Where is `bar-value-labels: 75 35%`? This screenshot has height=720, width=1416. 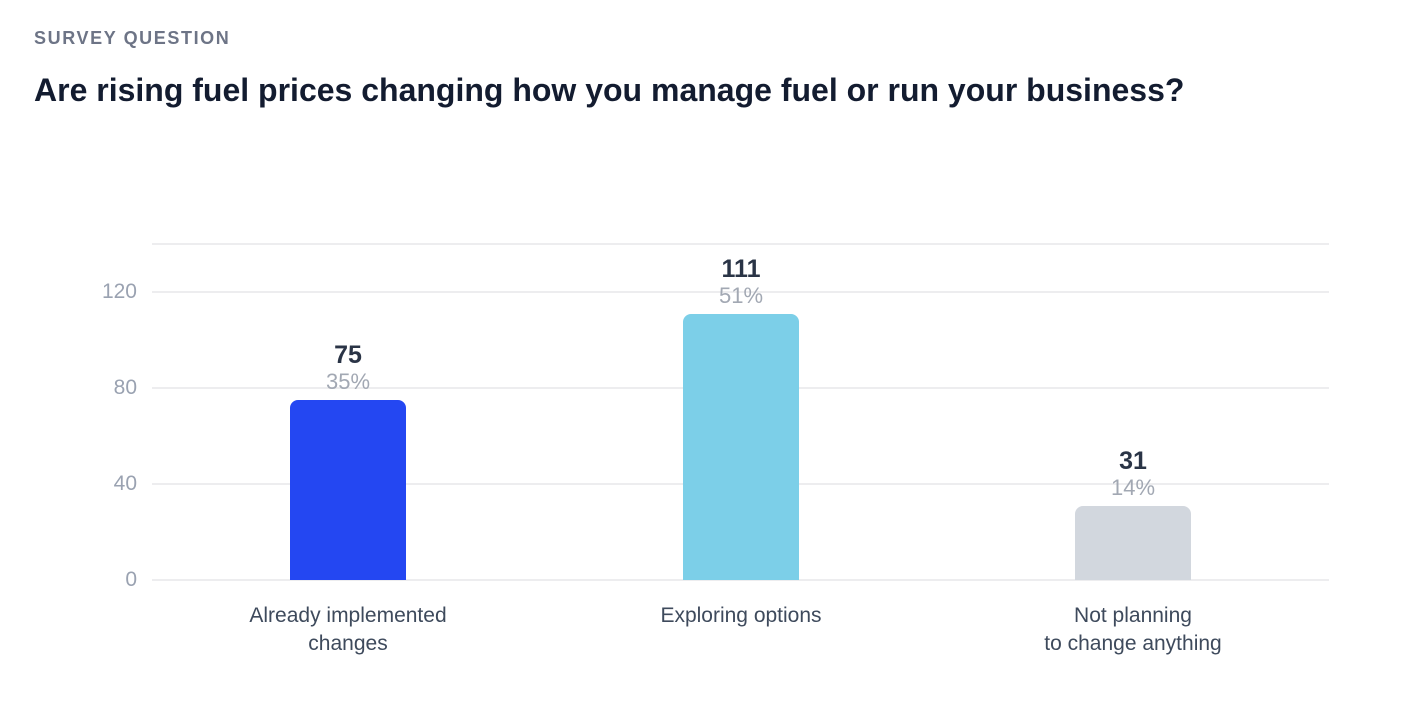 bar-value-labels: 75 35% is located at coordinates (348, 368).